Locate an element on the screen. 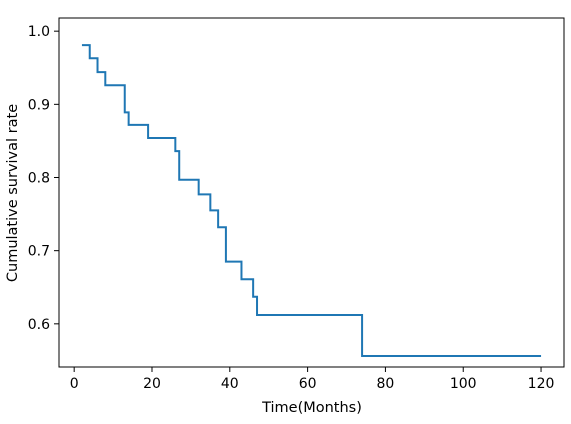 The image size is (571, 424). y-tick-label: 0.8 is located at coordinates (39, 179).